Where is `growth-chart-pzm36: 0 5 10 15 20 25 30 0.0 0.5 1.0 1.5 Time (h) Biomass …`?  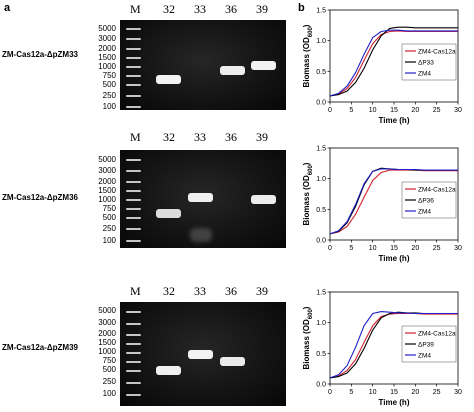 growth-chart-pzm36: 0 5 10 15 20 25 30 0.0 0.5 1.0 1.5 Time (h) Biomass … is located at coordinates (382, 205).